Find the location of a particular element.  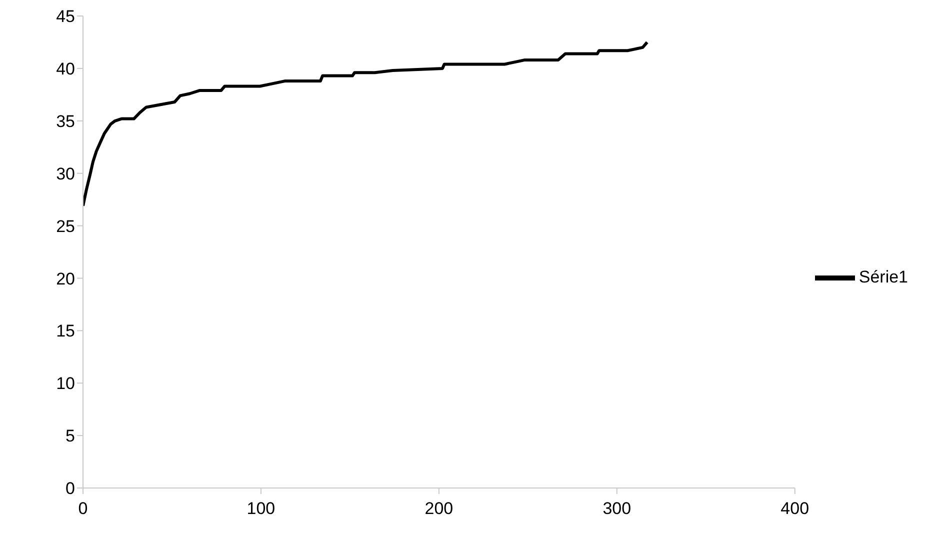

y-tick-label: 30 is located at coordinates (65, 174).